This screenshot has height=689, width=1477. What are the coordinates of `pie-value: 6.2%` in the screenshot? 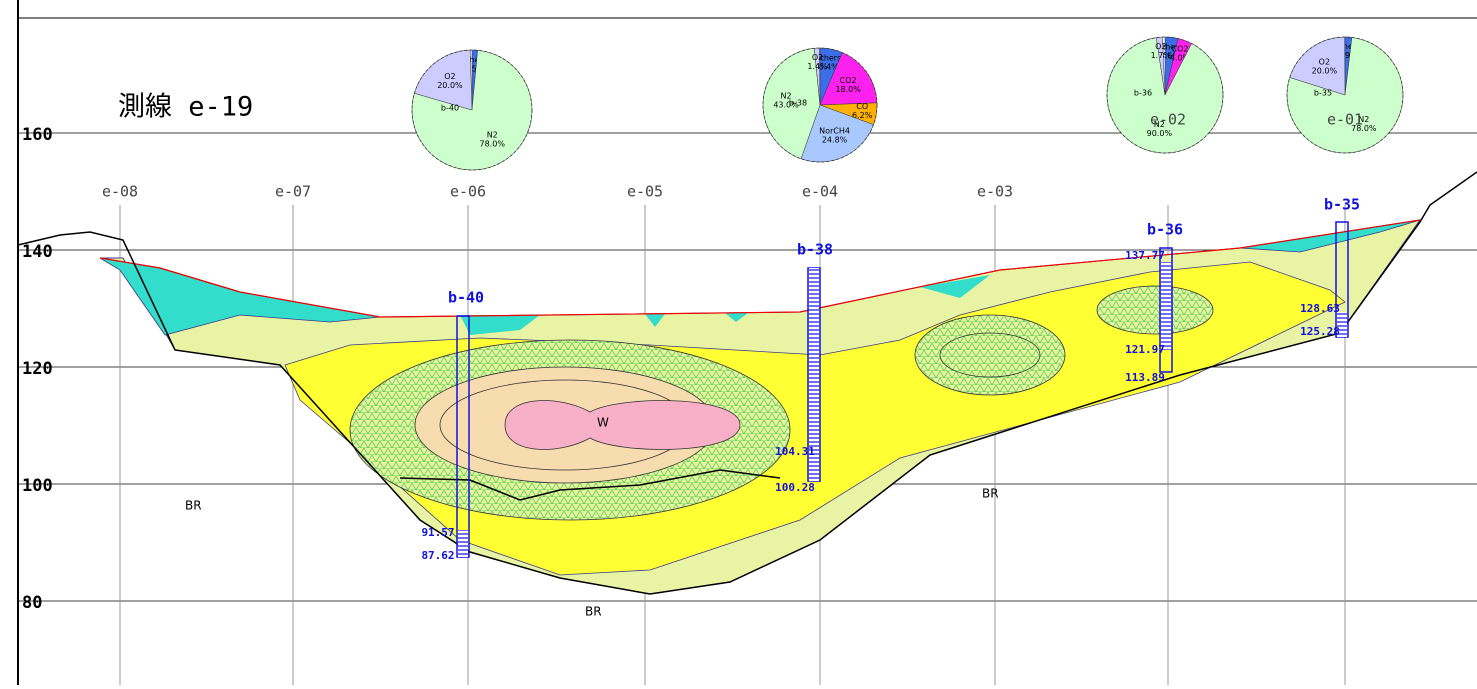 It's located at (862, 115).